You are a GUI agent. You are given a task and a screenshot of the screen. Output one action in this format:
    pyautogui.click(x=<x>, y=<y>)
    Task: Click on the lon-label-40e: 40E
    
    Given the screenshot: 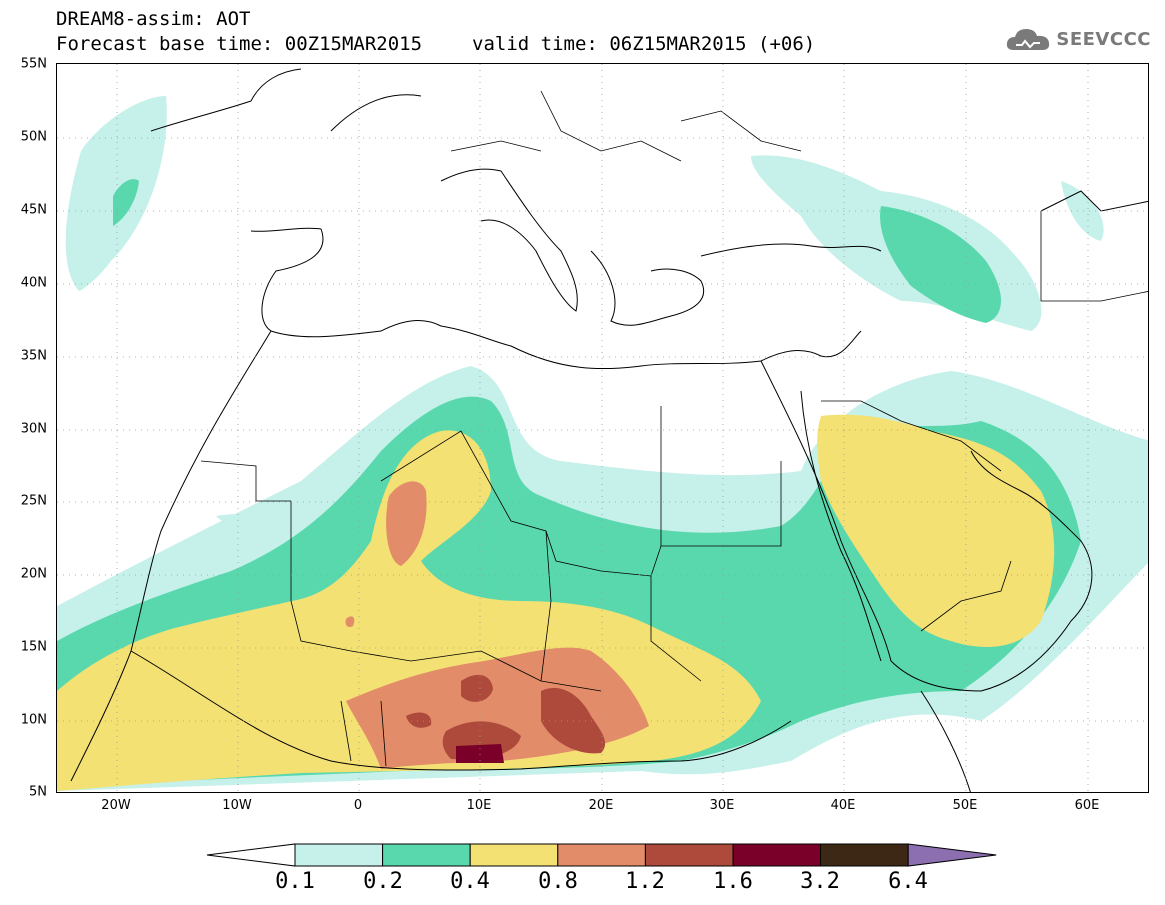 What is the action you would take?
    pyautogui.click(x=843, y=805)
    